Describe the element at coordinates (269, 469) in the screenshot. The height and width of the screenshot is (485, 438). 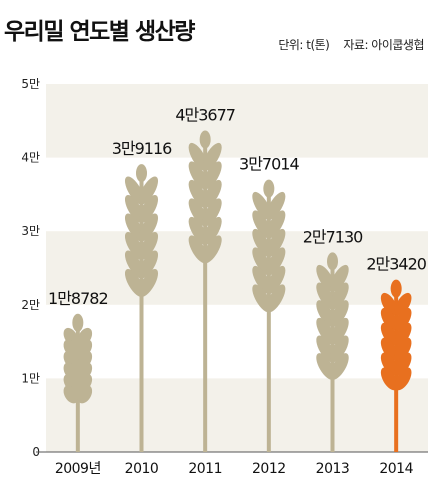
I see `x-tick-label: 2012` at that location.